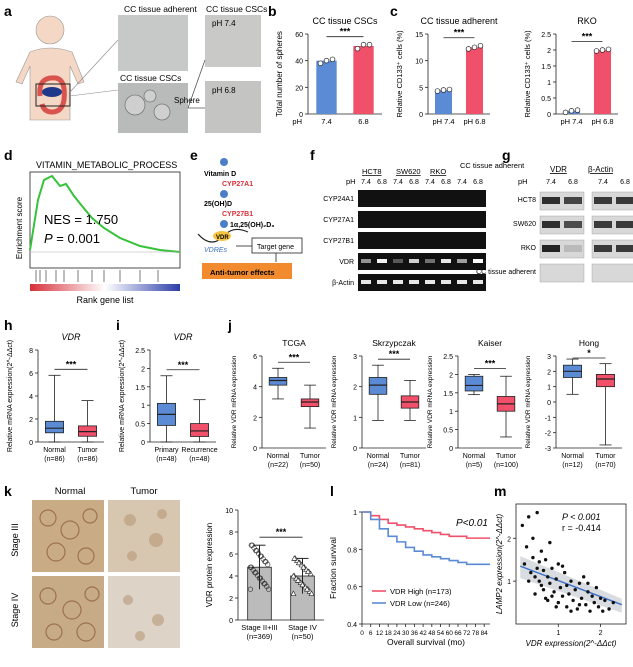 The width and height of the screenshot is (633, 667). I want to click on m-xtick-label-1: 2, so click(601, 633).